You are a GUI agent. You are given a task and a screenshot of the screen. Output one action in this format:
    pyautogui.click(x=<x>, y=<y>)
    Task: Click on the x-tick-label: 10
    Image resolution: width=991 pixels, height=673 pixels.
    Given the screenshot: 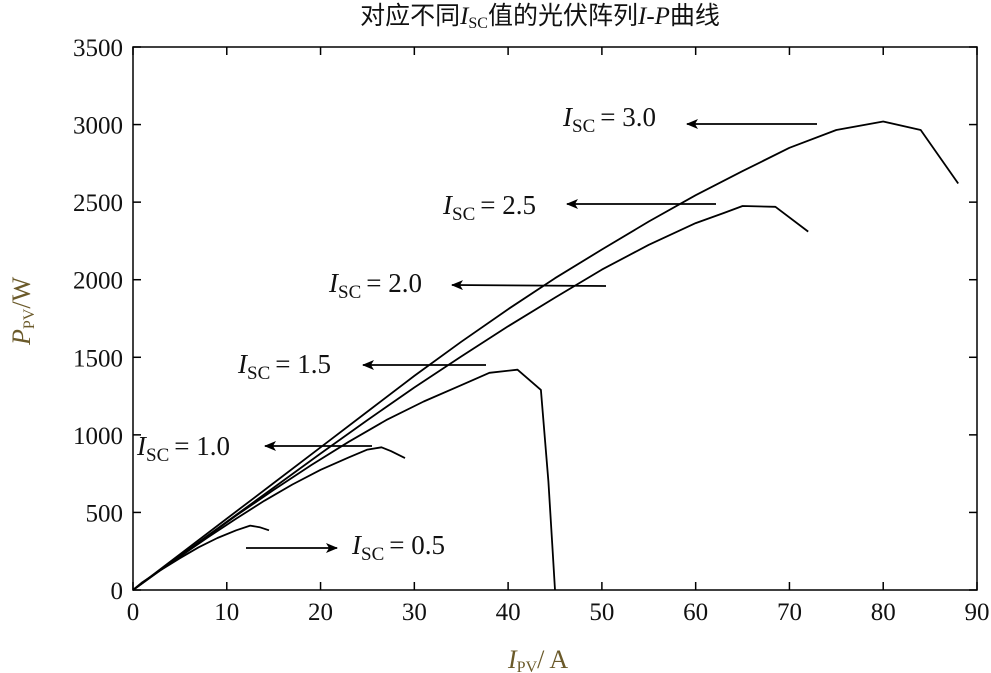 What is the action you would take?
    pyautogui.click(x=226, y=612)
    